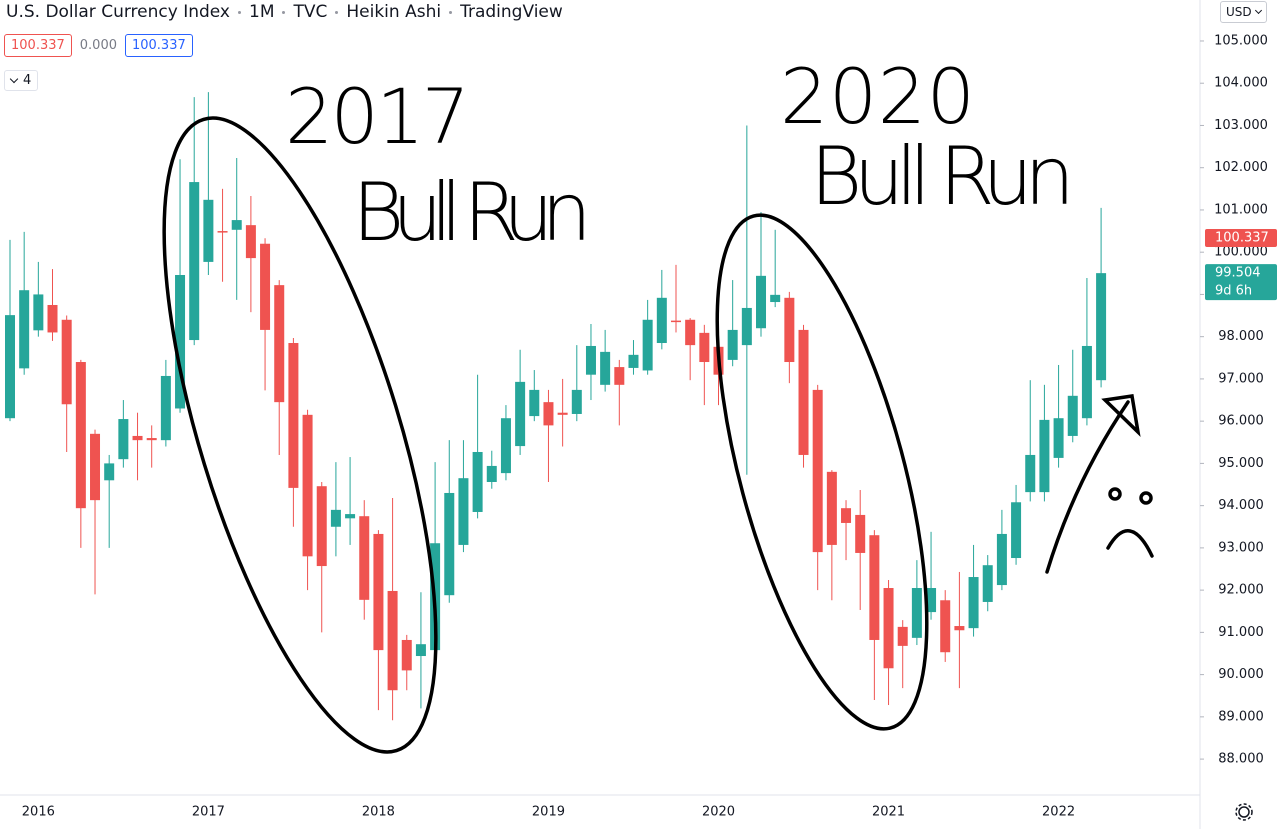 The height and width of the screenshot is (829, 1282). I want to click on x-tick-label: 2017, so click(208, 812).